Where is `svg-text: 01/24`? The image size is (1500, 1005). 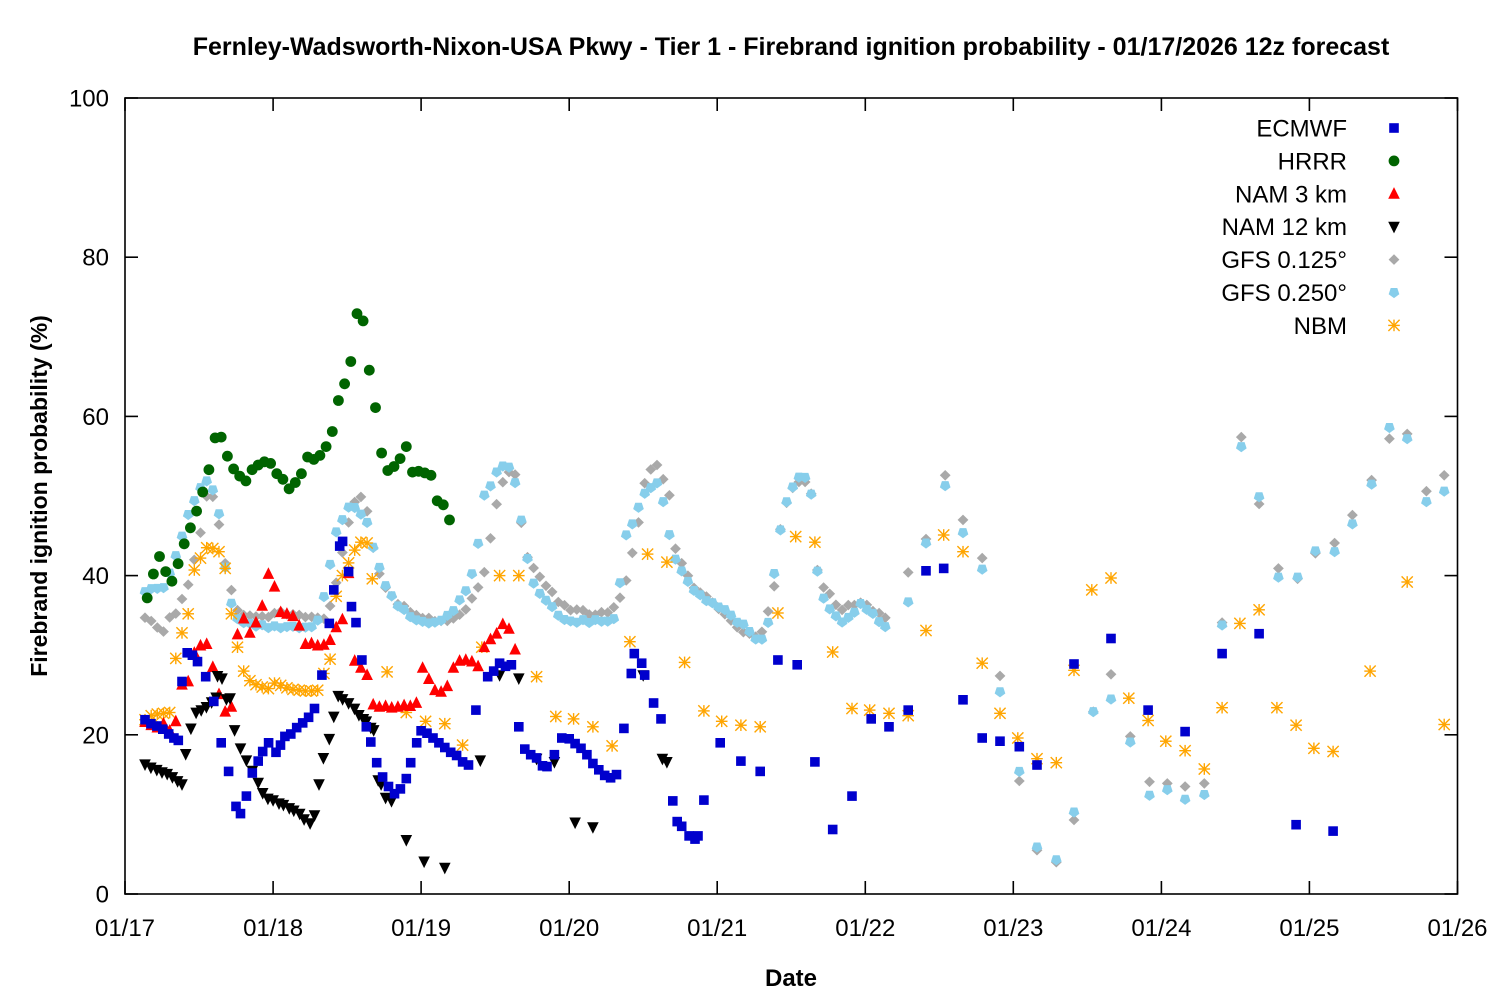
svg-text: 01/24 is located at coordinates (1161, 928).